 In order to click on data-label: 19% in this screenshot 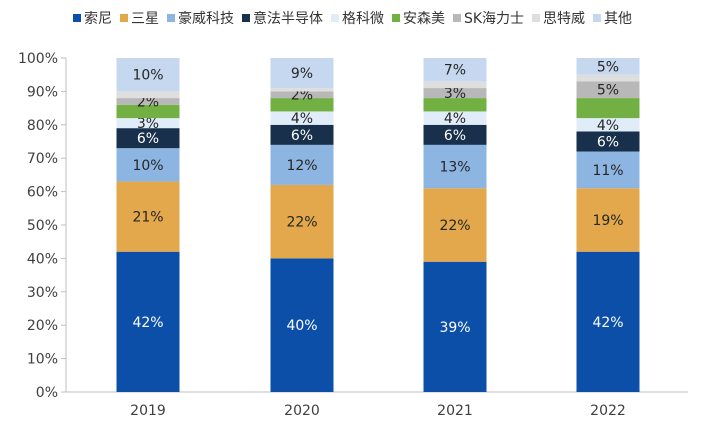, I will do `click(607, 221)`.